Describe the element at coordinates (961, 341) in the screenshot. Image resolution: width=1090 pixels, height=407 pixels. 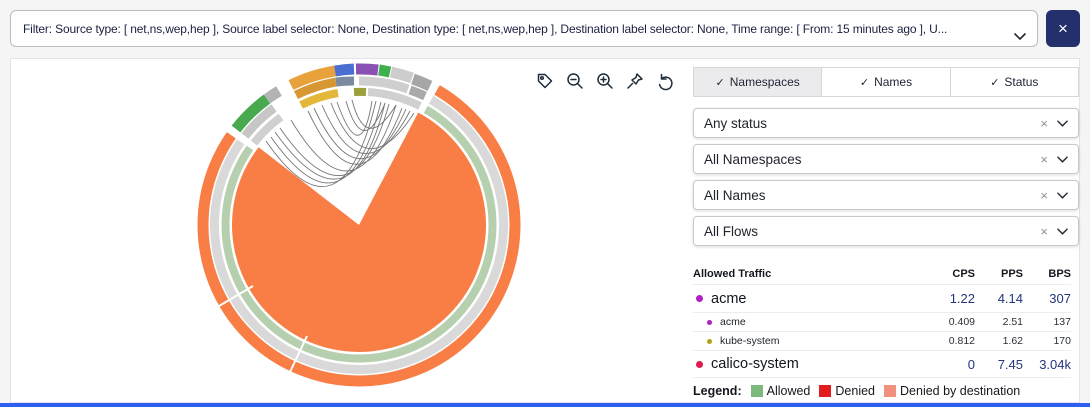
I see `row-cps: 0.812` at that location.